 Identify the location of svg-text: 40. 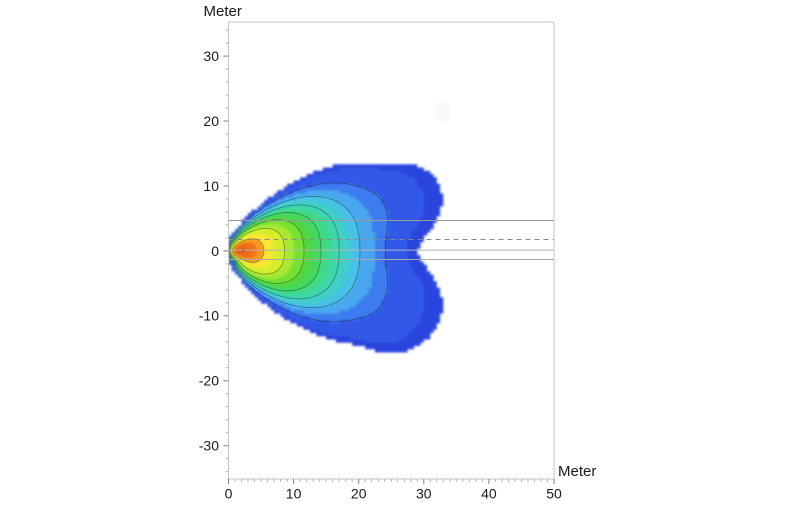
(489, 494).